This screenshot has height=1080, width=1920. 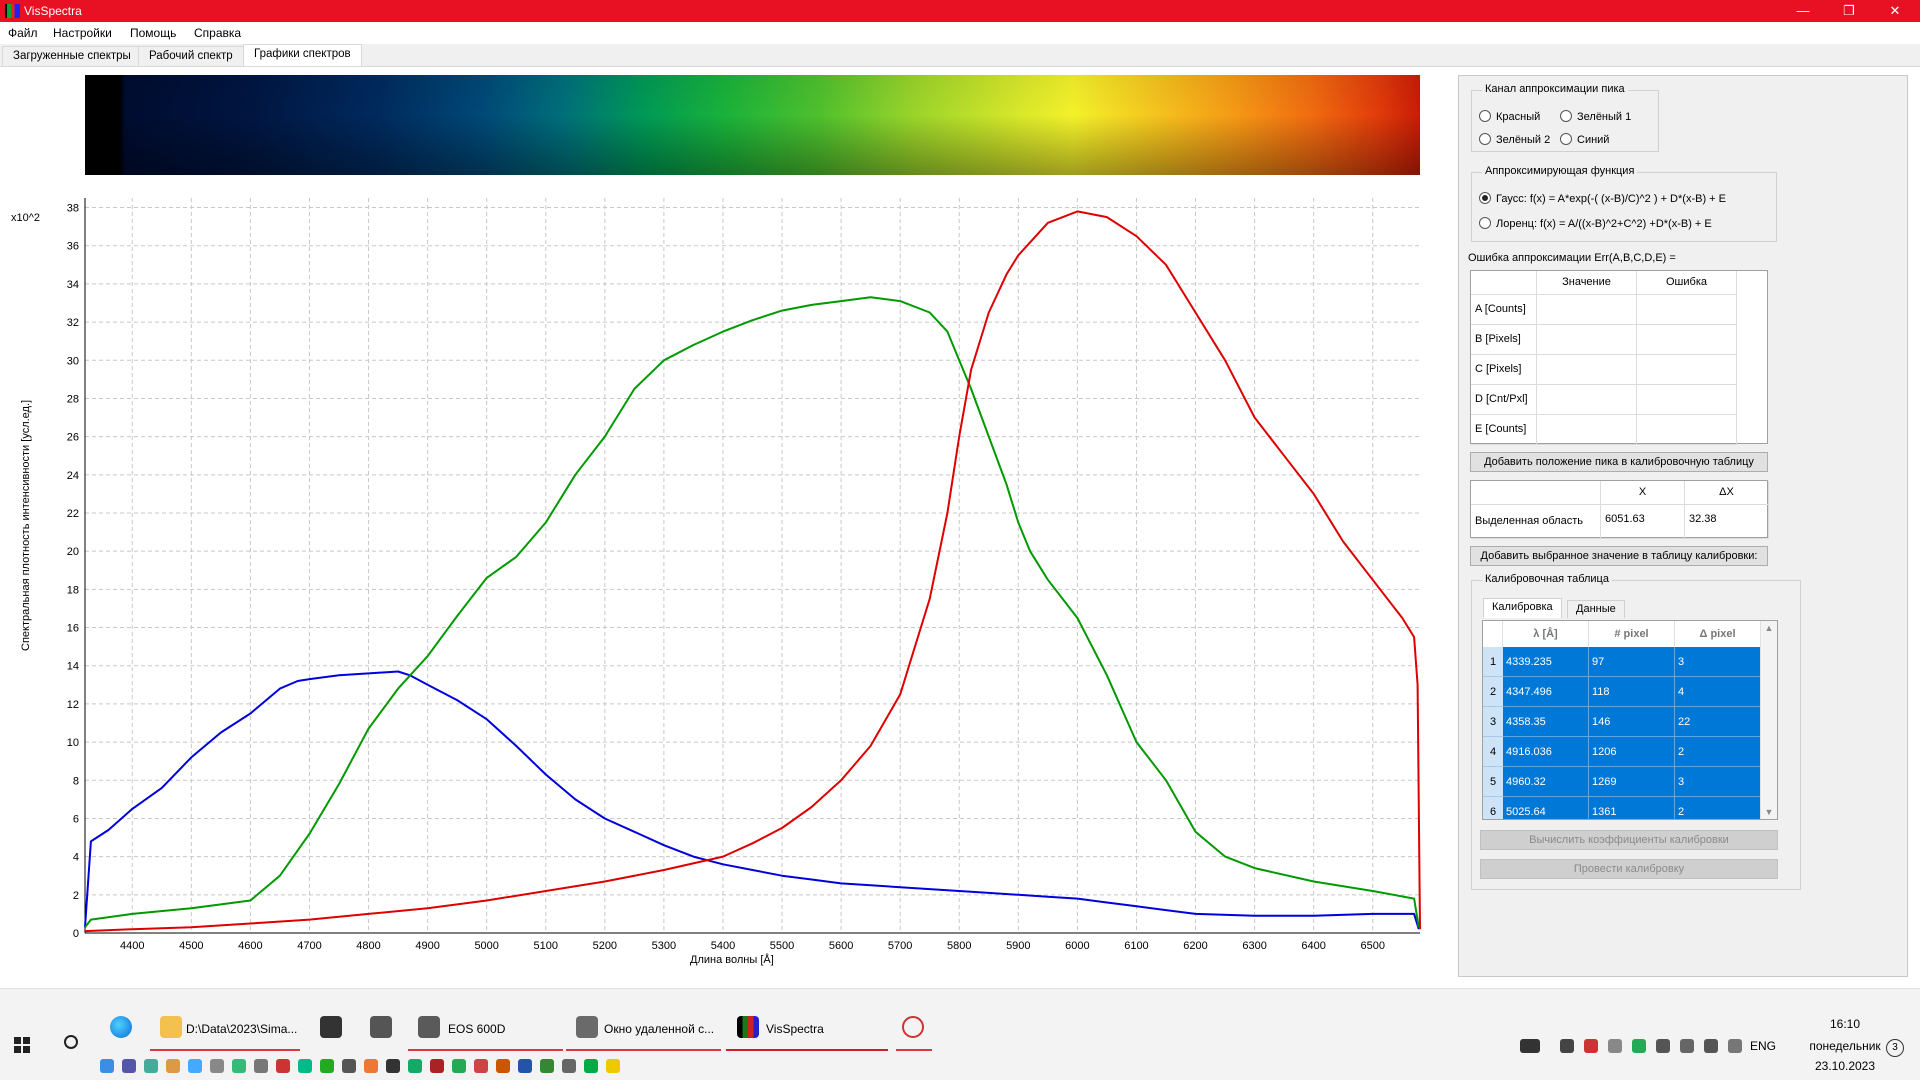 I want to click on table-cell: 4347.496, so click(x=1546, y=692).